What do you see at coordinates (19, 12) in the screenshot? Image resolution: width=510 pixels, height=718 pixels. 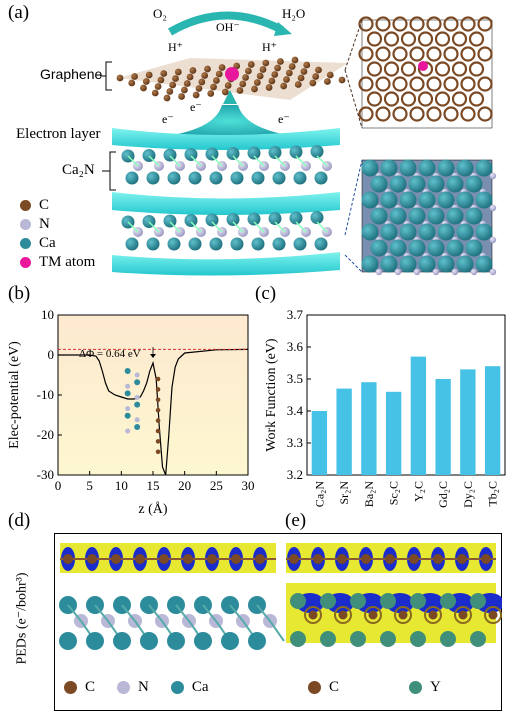 I see `panel-a-letter: (a)` at bounding box center [19, 12].